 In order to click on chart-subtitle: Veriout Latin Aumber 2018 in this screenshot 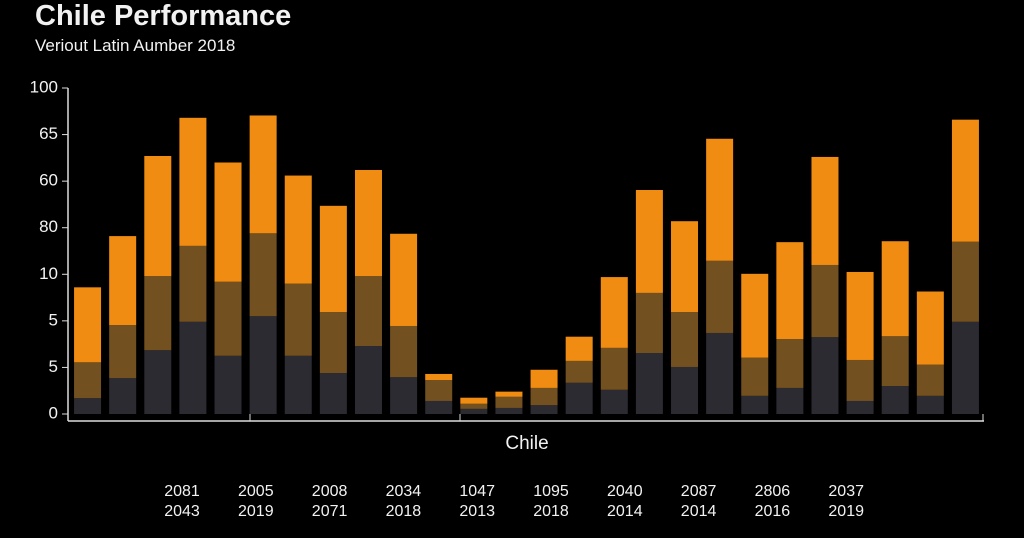, I will do `click(135, 45)`.